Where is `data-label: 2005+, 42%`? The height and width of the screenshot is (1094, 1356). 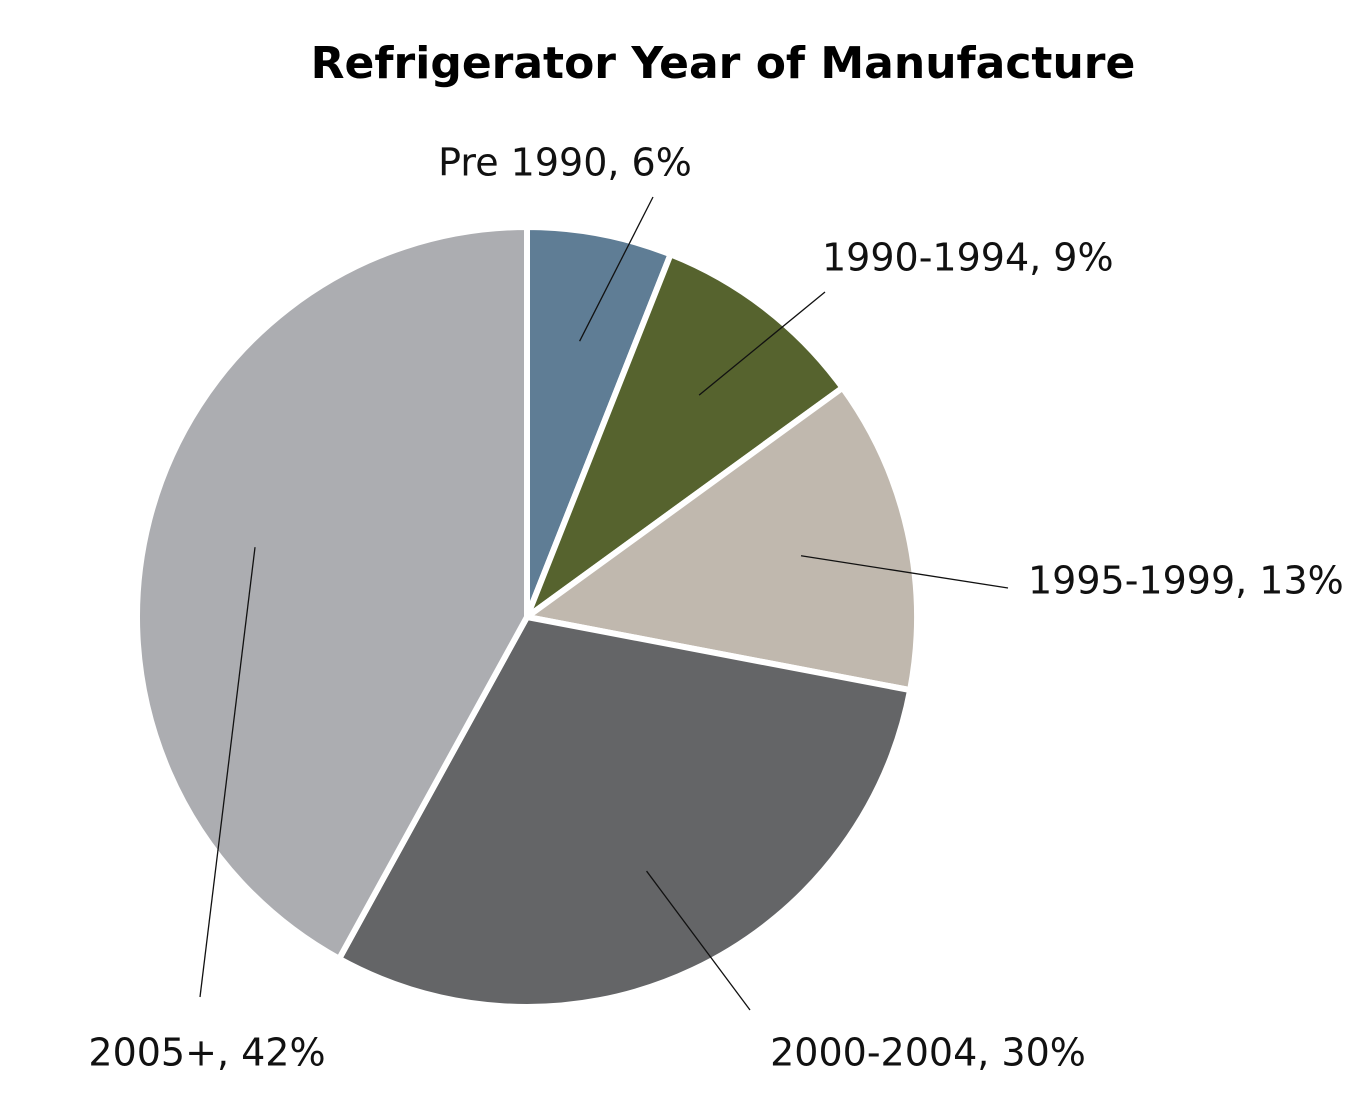 data-label: 2005+, 42% is located at coordinates (206, 1053).